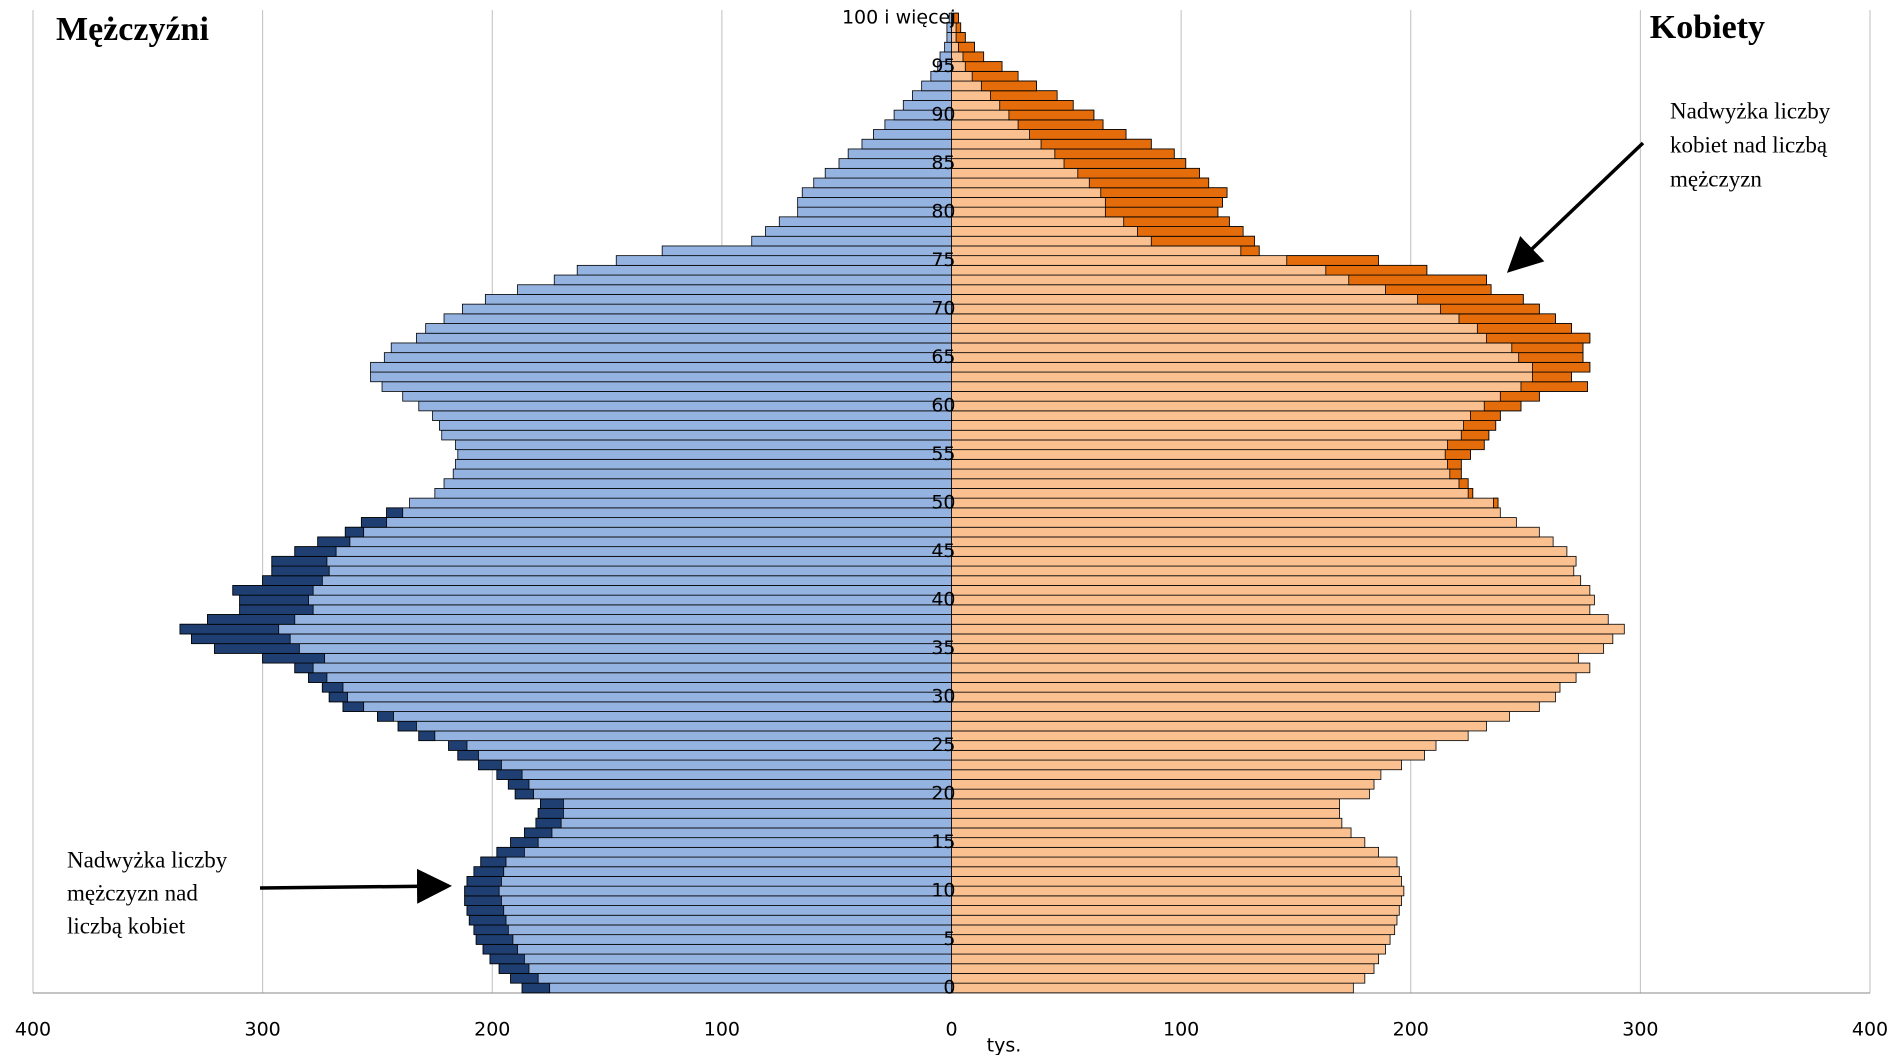 The image size is (1901, 1055). I want to click on arrow, so click(1575, 207).